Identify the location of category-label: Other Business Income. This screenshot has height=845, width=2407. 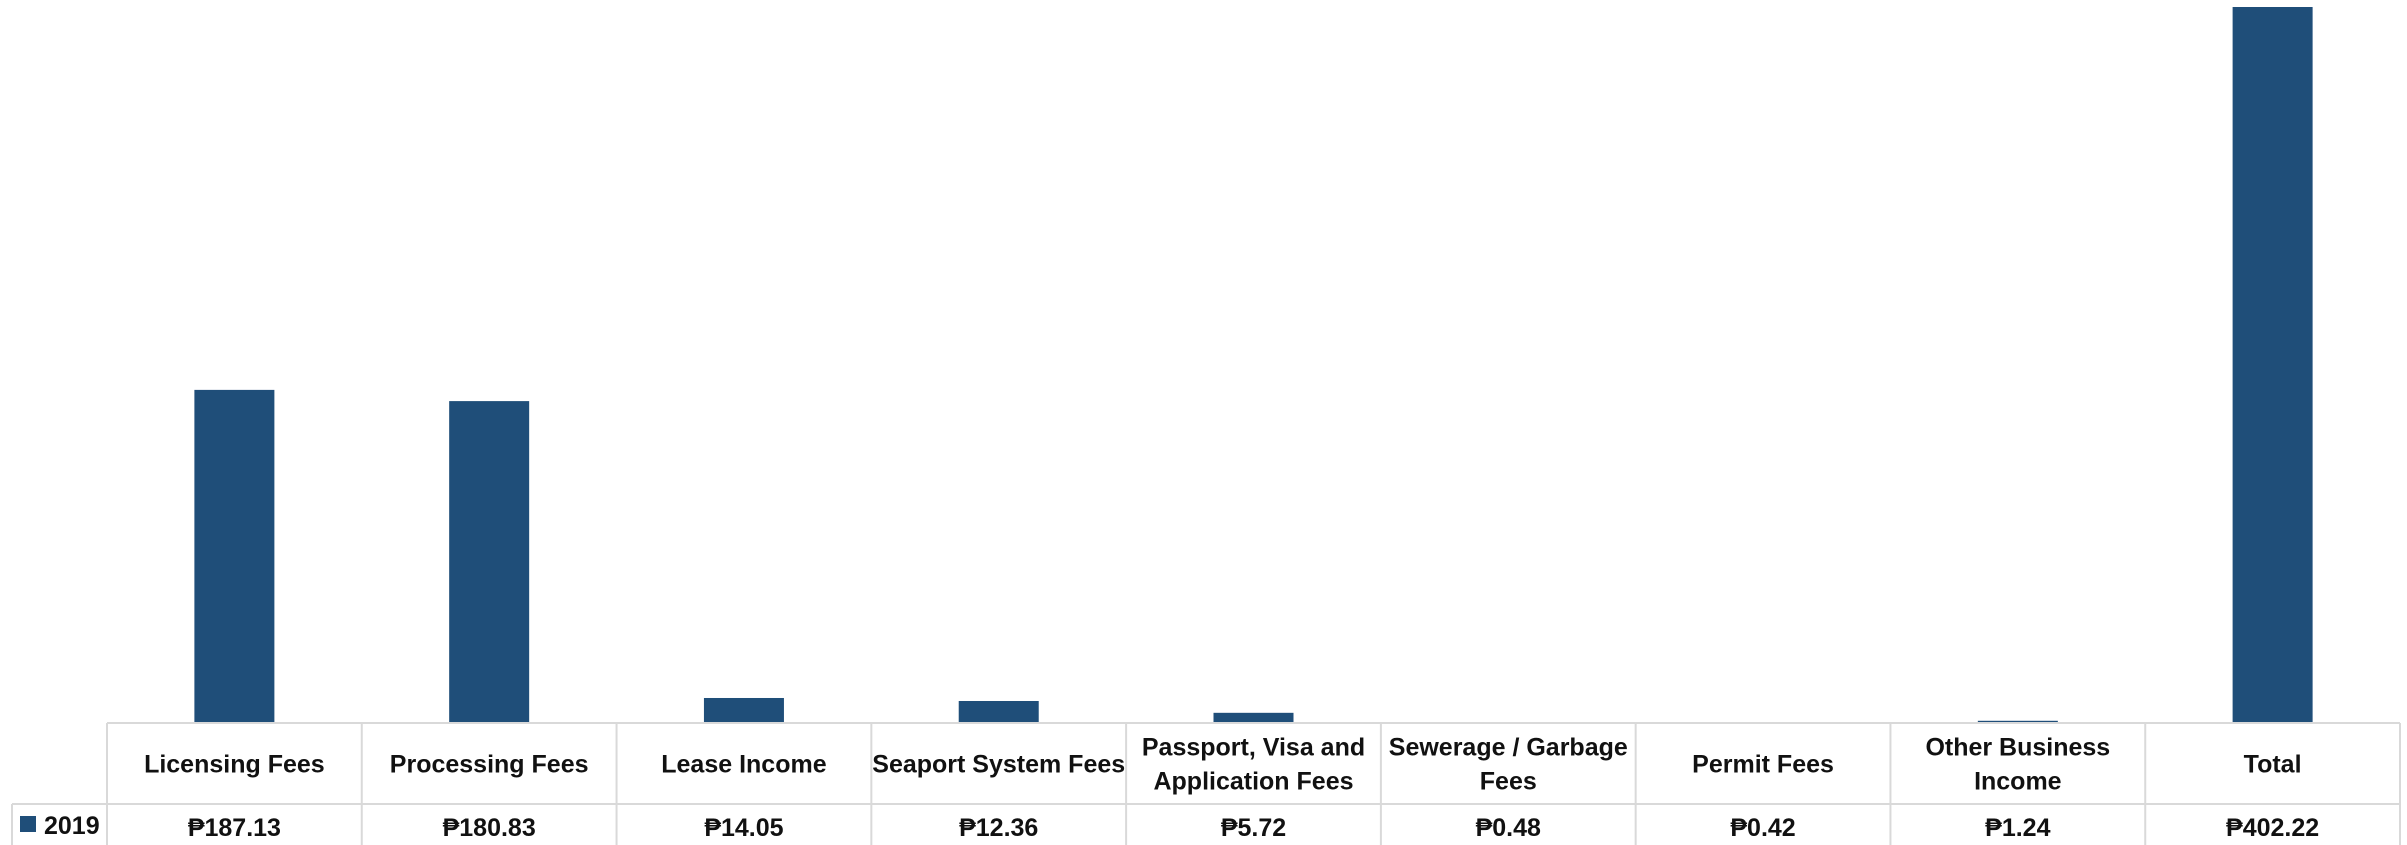
(2017, 765).